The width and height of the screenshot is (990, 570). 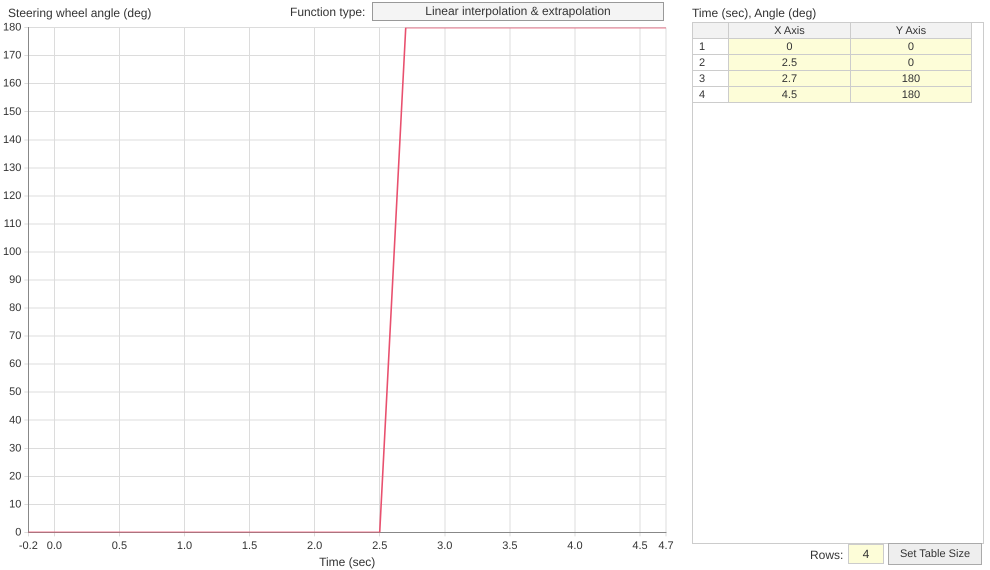 I want to click on x-tick-label: 3.0, so click(x=444, y=546).